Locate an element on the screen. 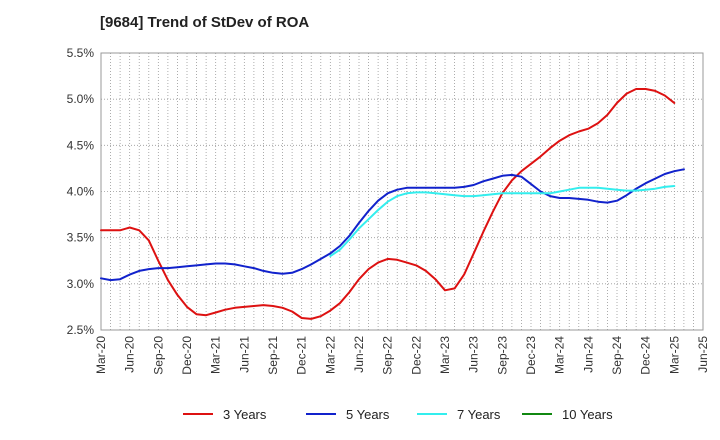 This screenshot has width=720, height=440. legend: 3 Years 5 Years 7 Years 10 Years is located at coordinates (398, 414).